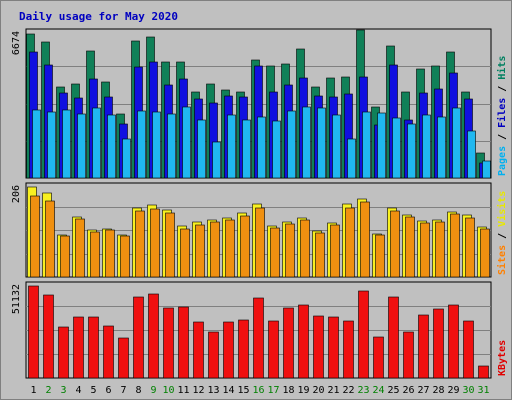 Image resolution: width=512 pixels, height=400 pixels. Describe the element at coordinates (258, 390) in the screenshot. I see `x-tick-label-day-16: 16` at that location.